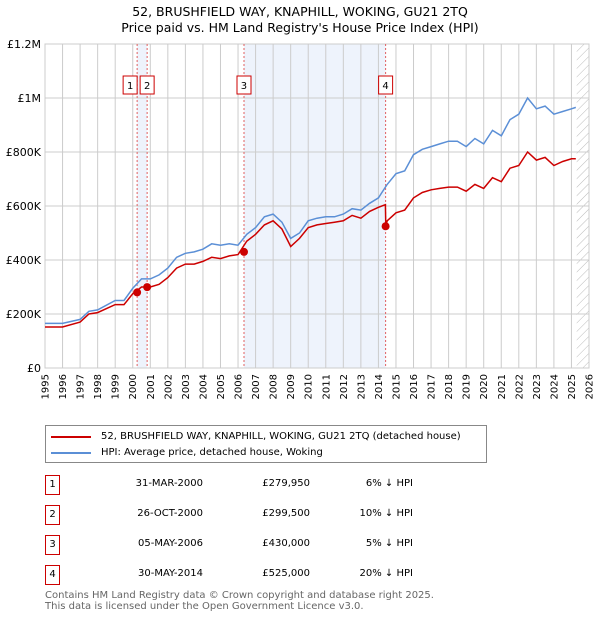 This screenshot has width=600, height=620. Describe the element at coordinates (554, 386) in the screenshot. I see `x-tick-label: 2024` at that location.